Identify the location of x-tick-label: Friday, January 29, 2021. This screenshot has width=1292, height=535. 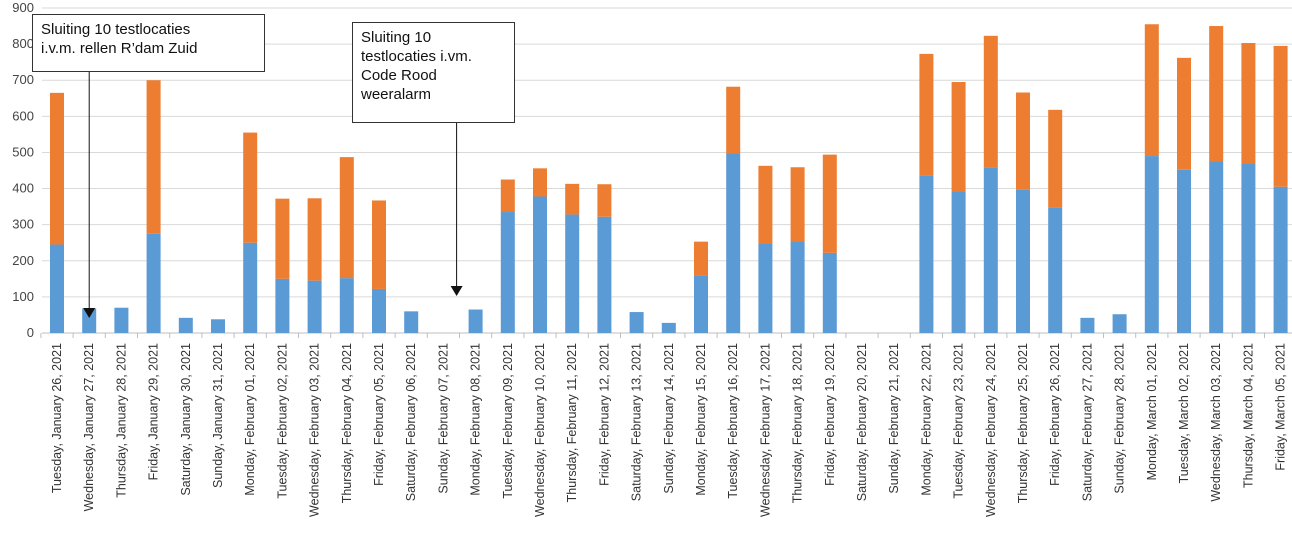
(154, 411).